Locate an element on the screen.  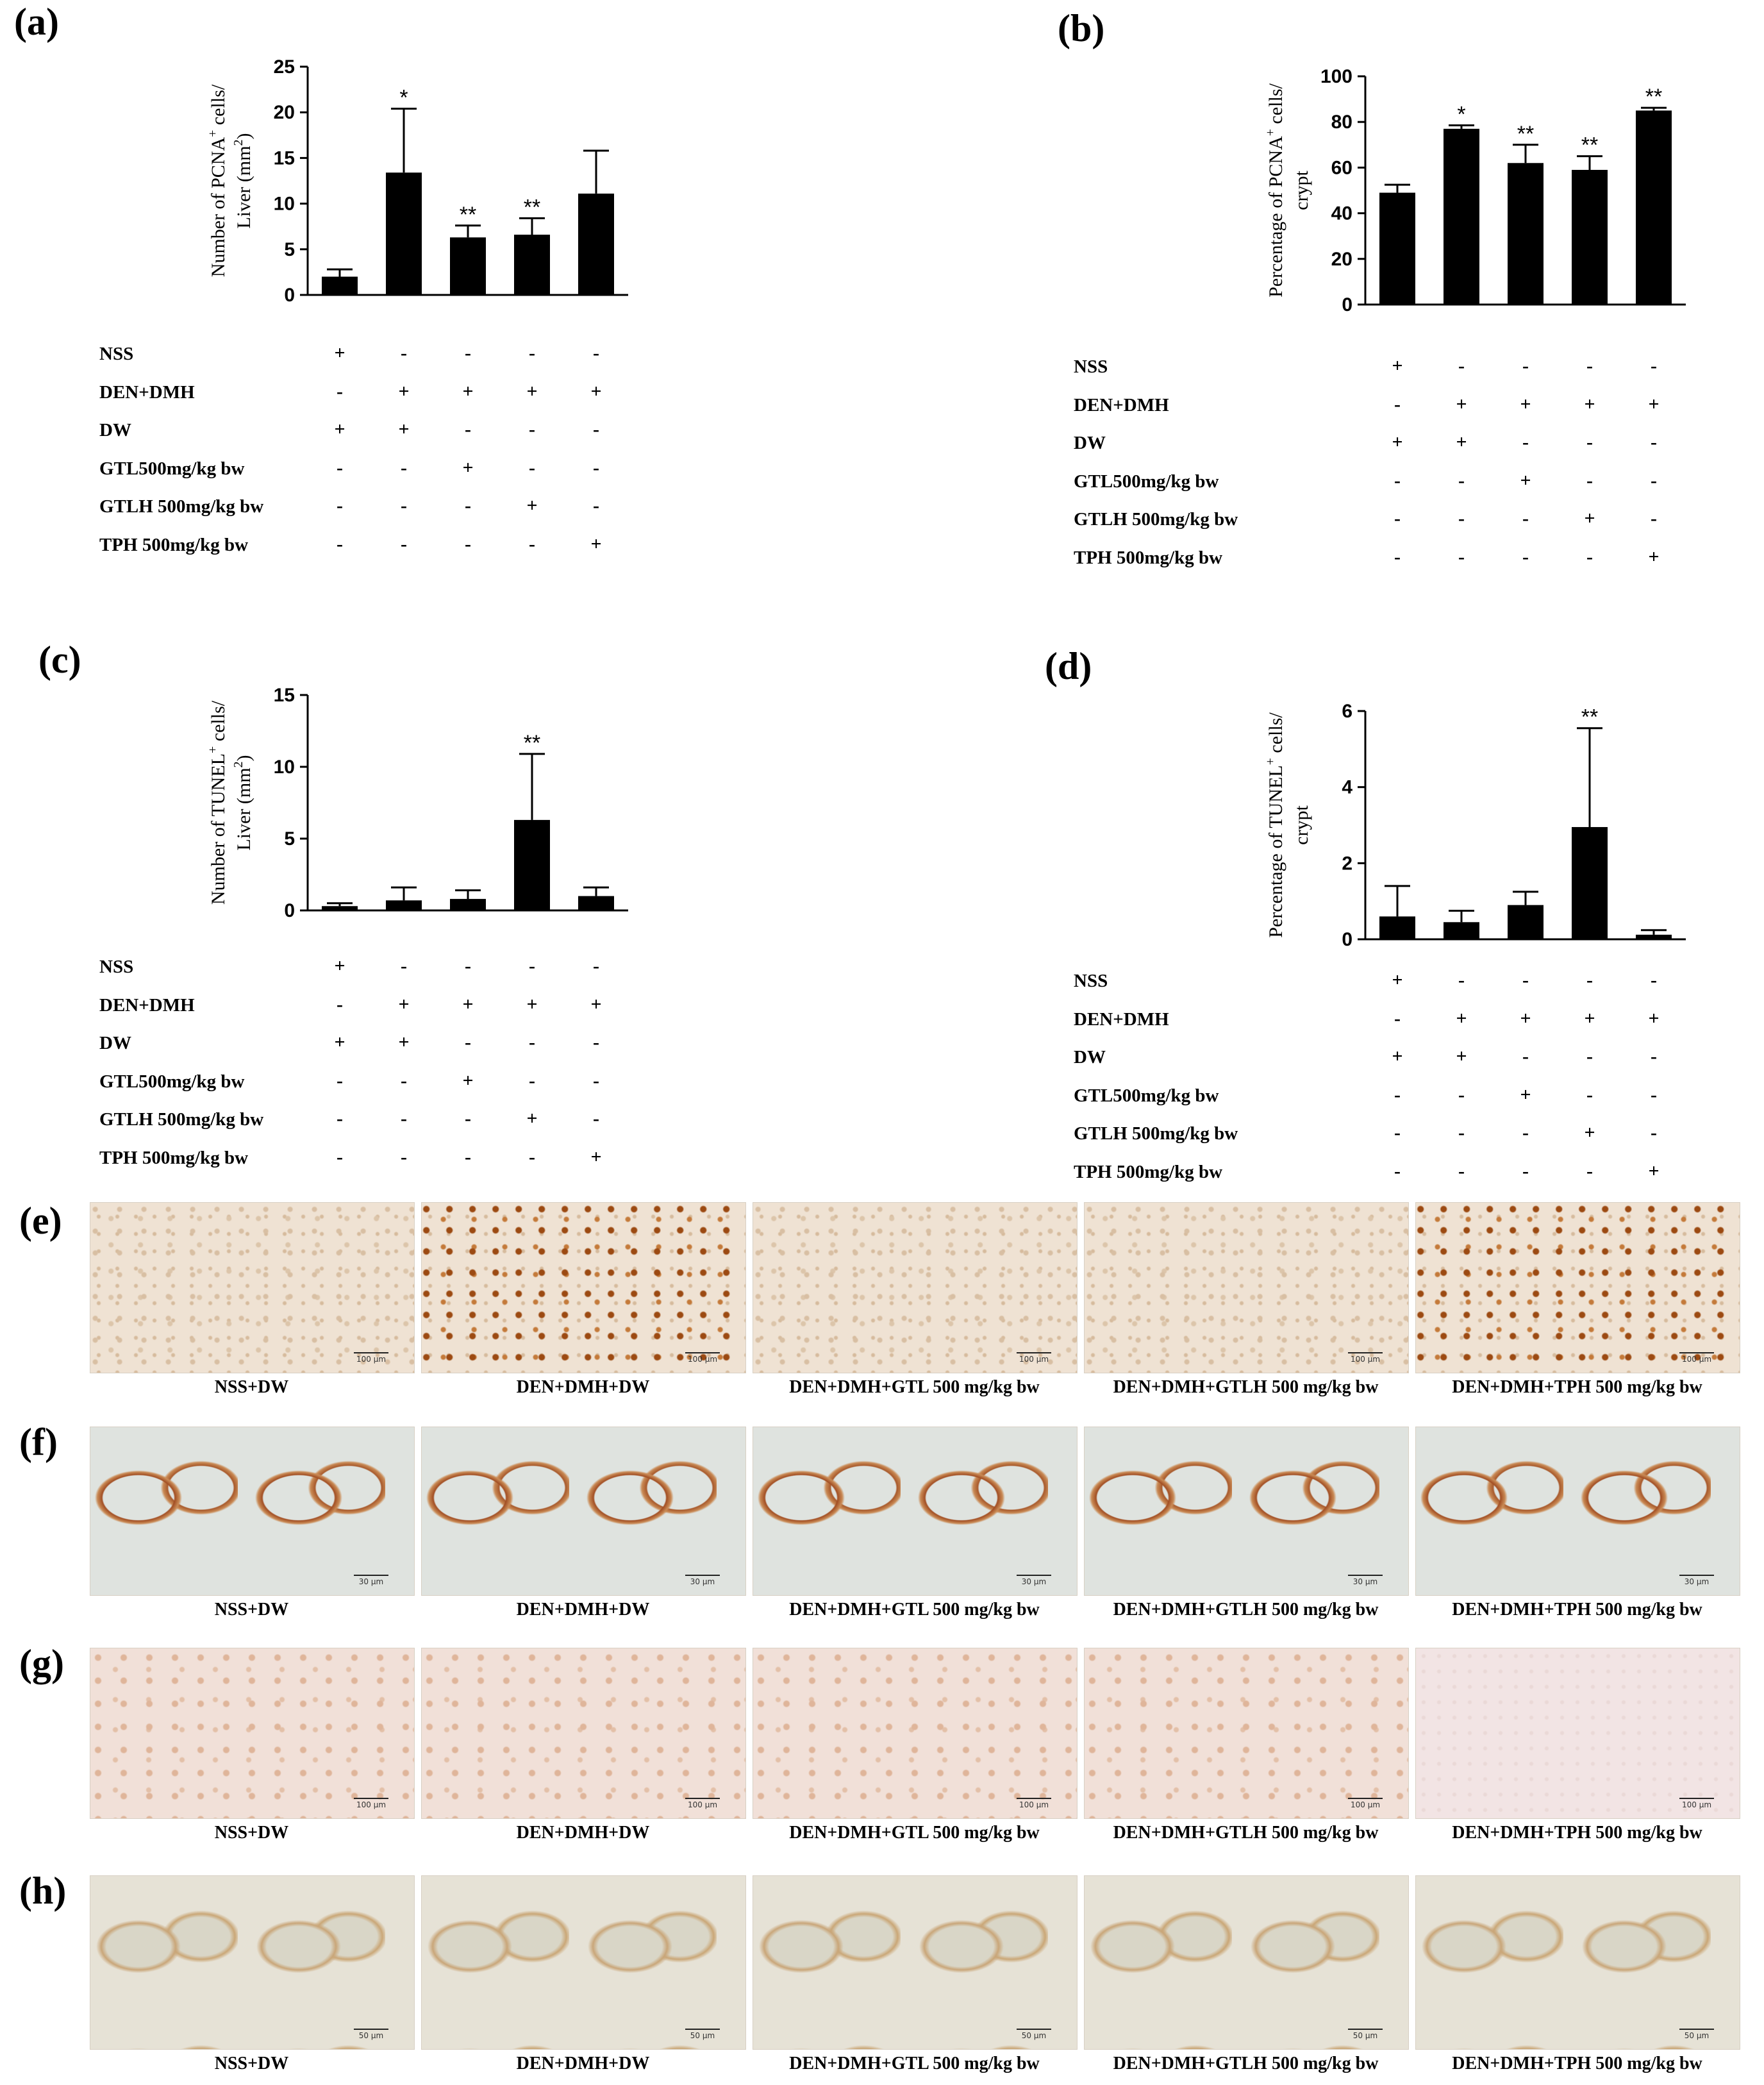
chart-b-ylabel-1: Percentage of PCNA+ cells/ is located at coordinates (1275, 190).